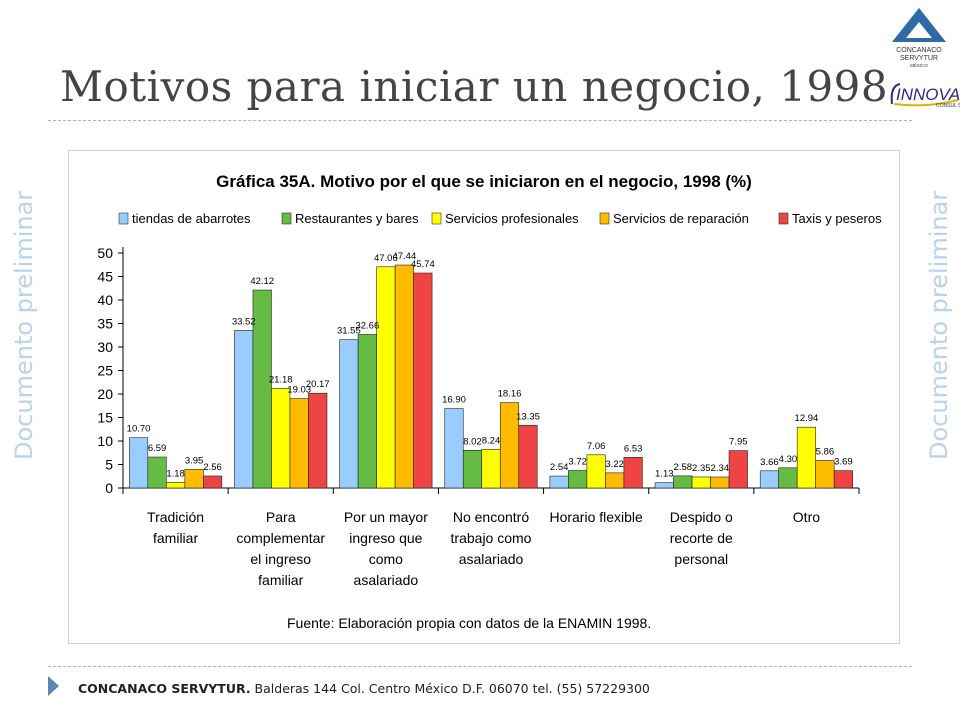 The height and width of the screenshot is (720, 960). What do you see at coordinates (683, 467) in the screenshot?
I see `bar-value-label: 2.58` at bounding box center [683, 467].